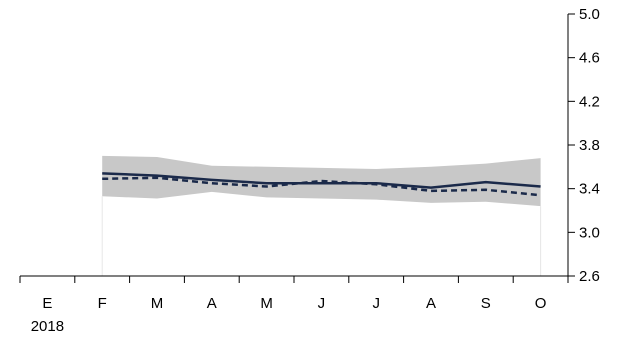 This screenshot has width=624, height=339. I want to click on series-line-dashed, so click(321, 186).